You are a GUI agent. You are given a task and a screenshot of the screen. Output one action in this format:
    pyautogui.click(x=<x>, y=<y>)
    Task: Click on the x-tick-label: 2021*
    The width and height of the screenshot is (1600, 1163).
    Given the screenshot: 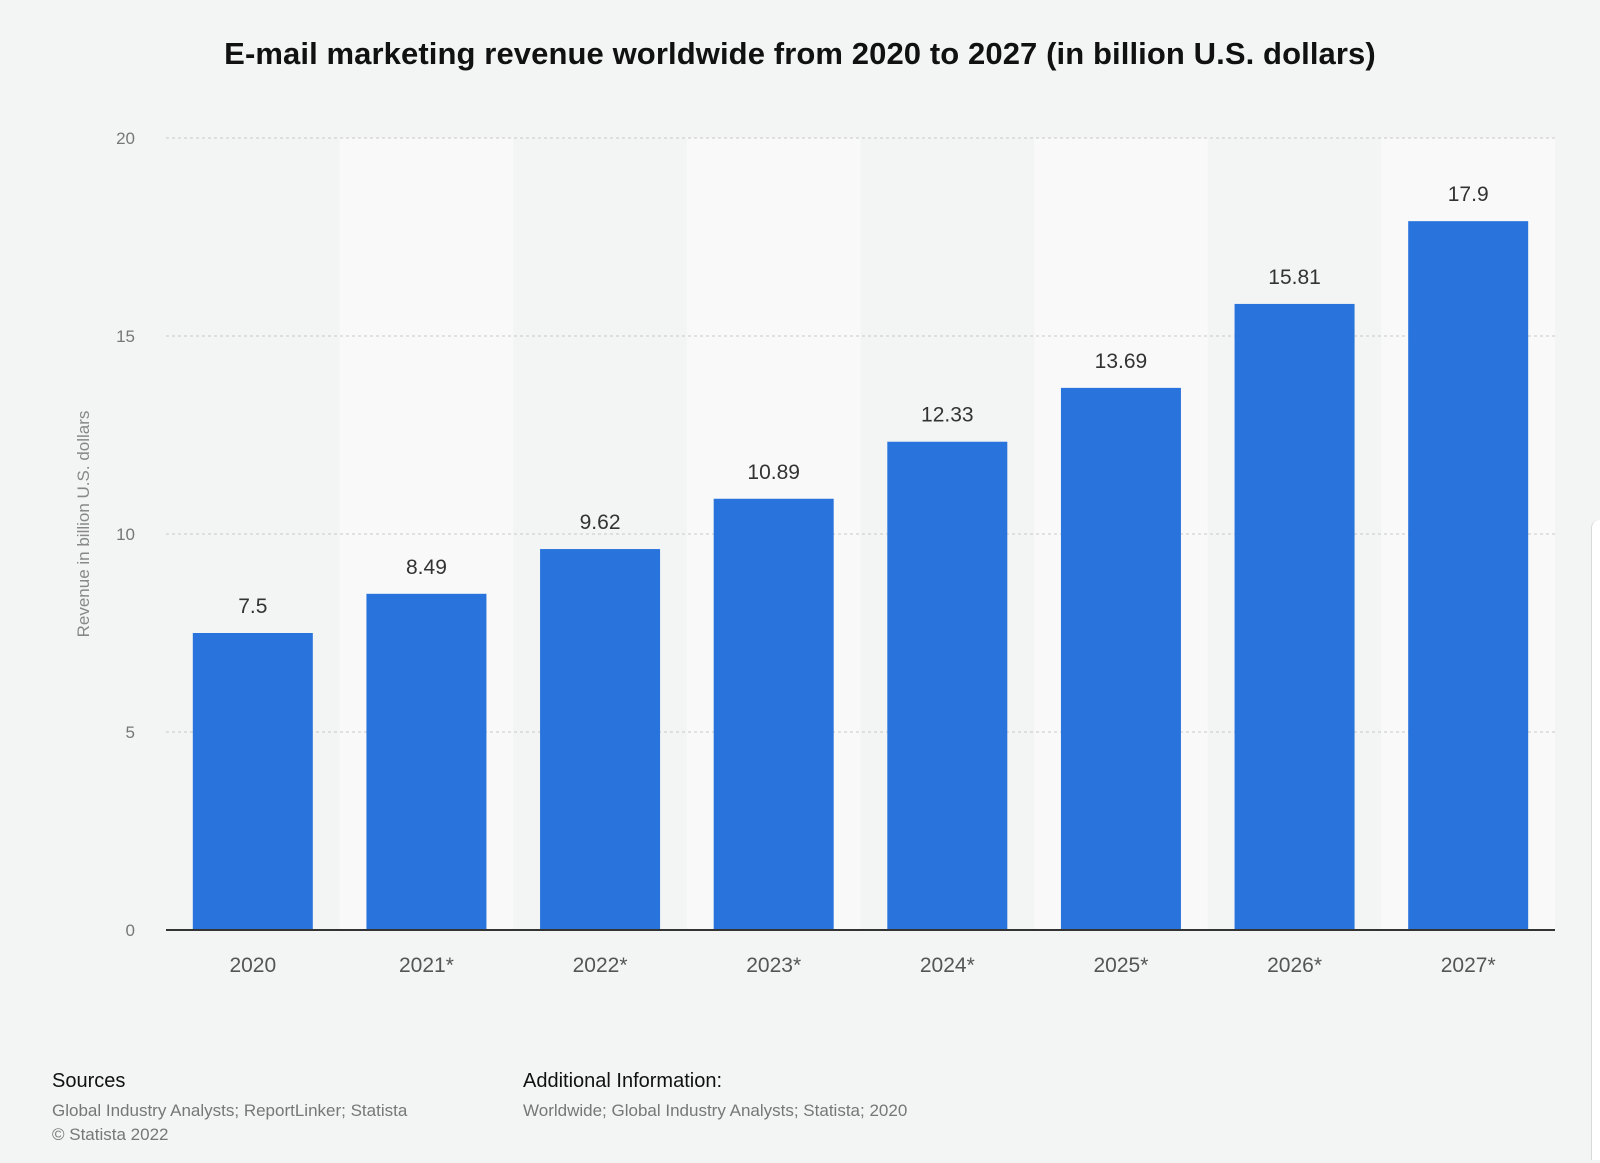 What is the action you would take?
    pyautogui.click(x=426, y=965)
    